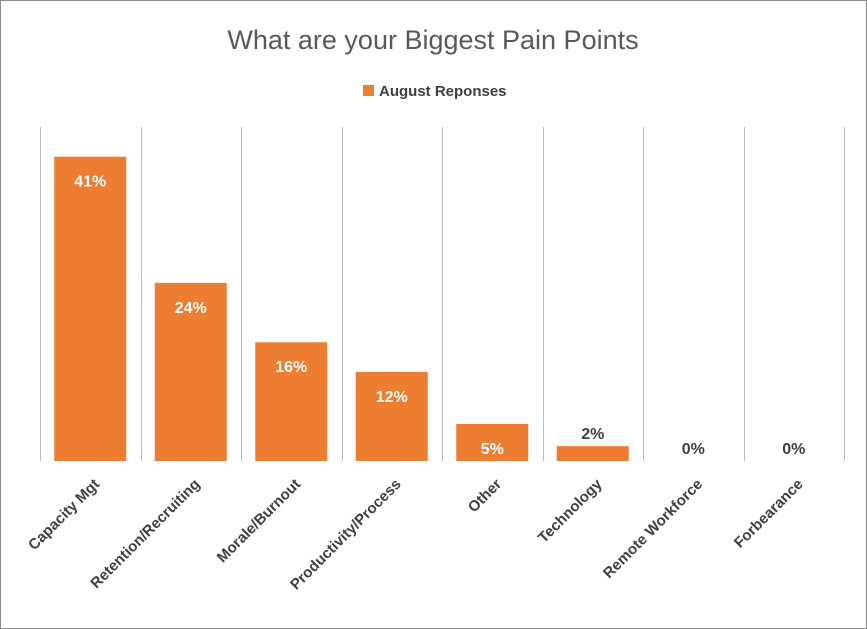 This screenshot has width=867, height=629. I want to click on category-label: Technology, so click(570, 510).